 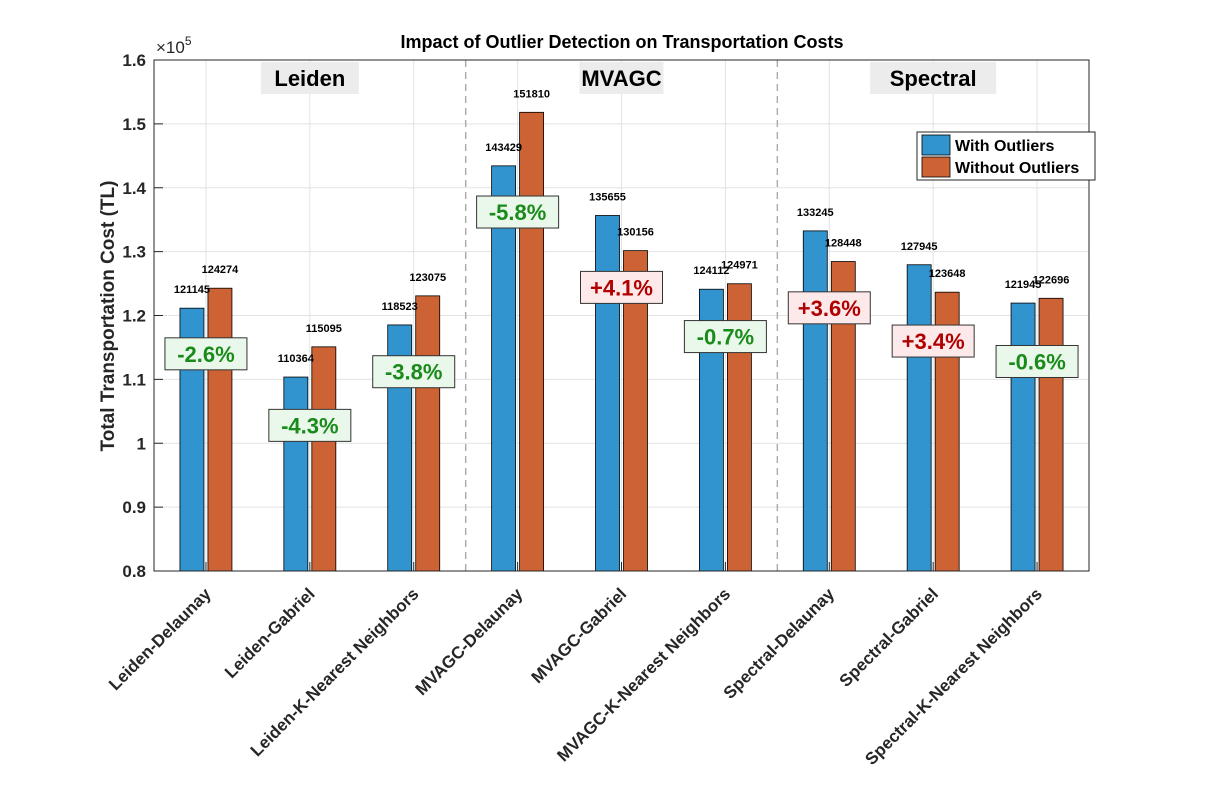 I want to click on bar-value-label-without-outliers: 123648, so click(x=947, y=274).